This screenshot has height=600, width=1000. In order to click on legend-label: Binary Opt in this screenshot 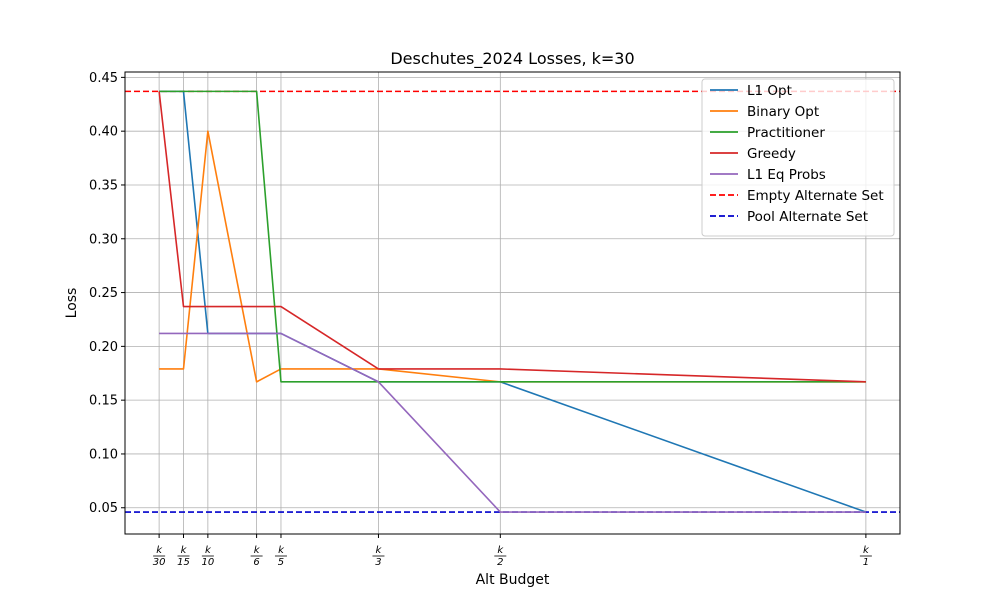, I will do `click(783, 112)`.